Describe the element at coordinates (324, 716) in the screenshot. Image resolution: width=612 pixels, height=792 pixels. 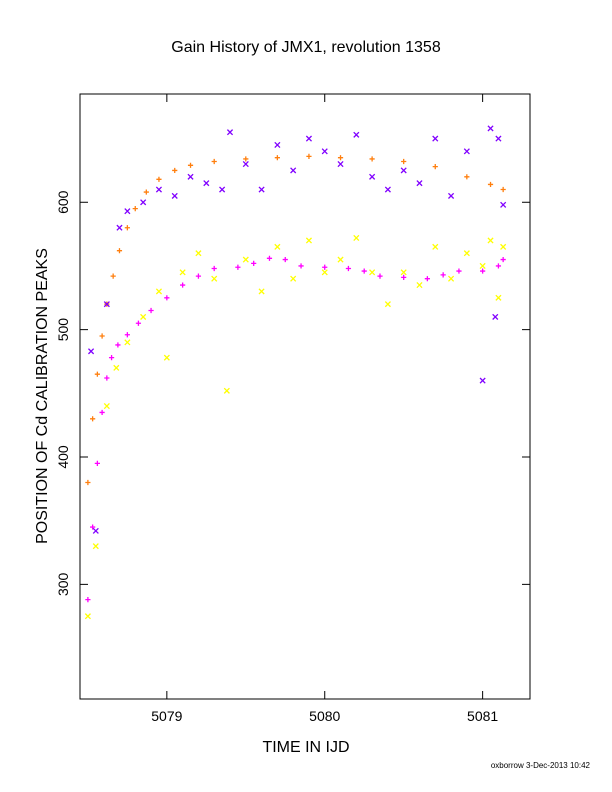
I see `x-tick-label: 5080` at that location.